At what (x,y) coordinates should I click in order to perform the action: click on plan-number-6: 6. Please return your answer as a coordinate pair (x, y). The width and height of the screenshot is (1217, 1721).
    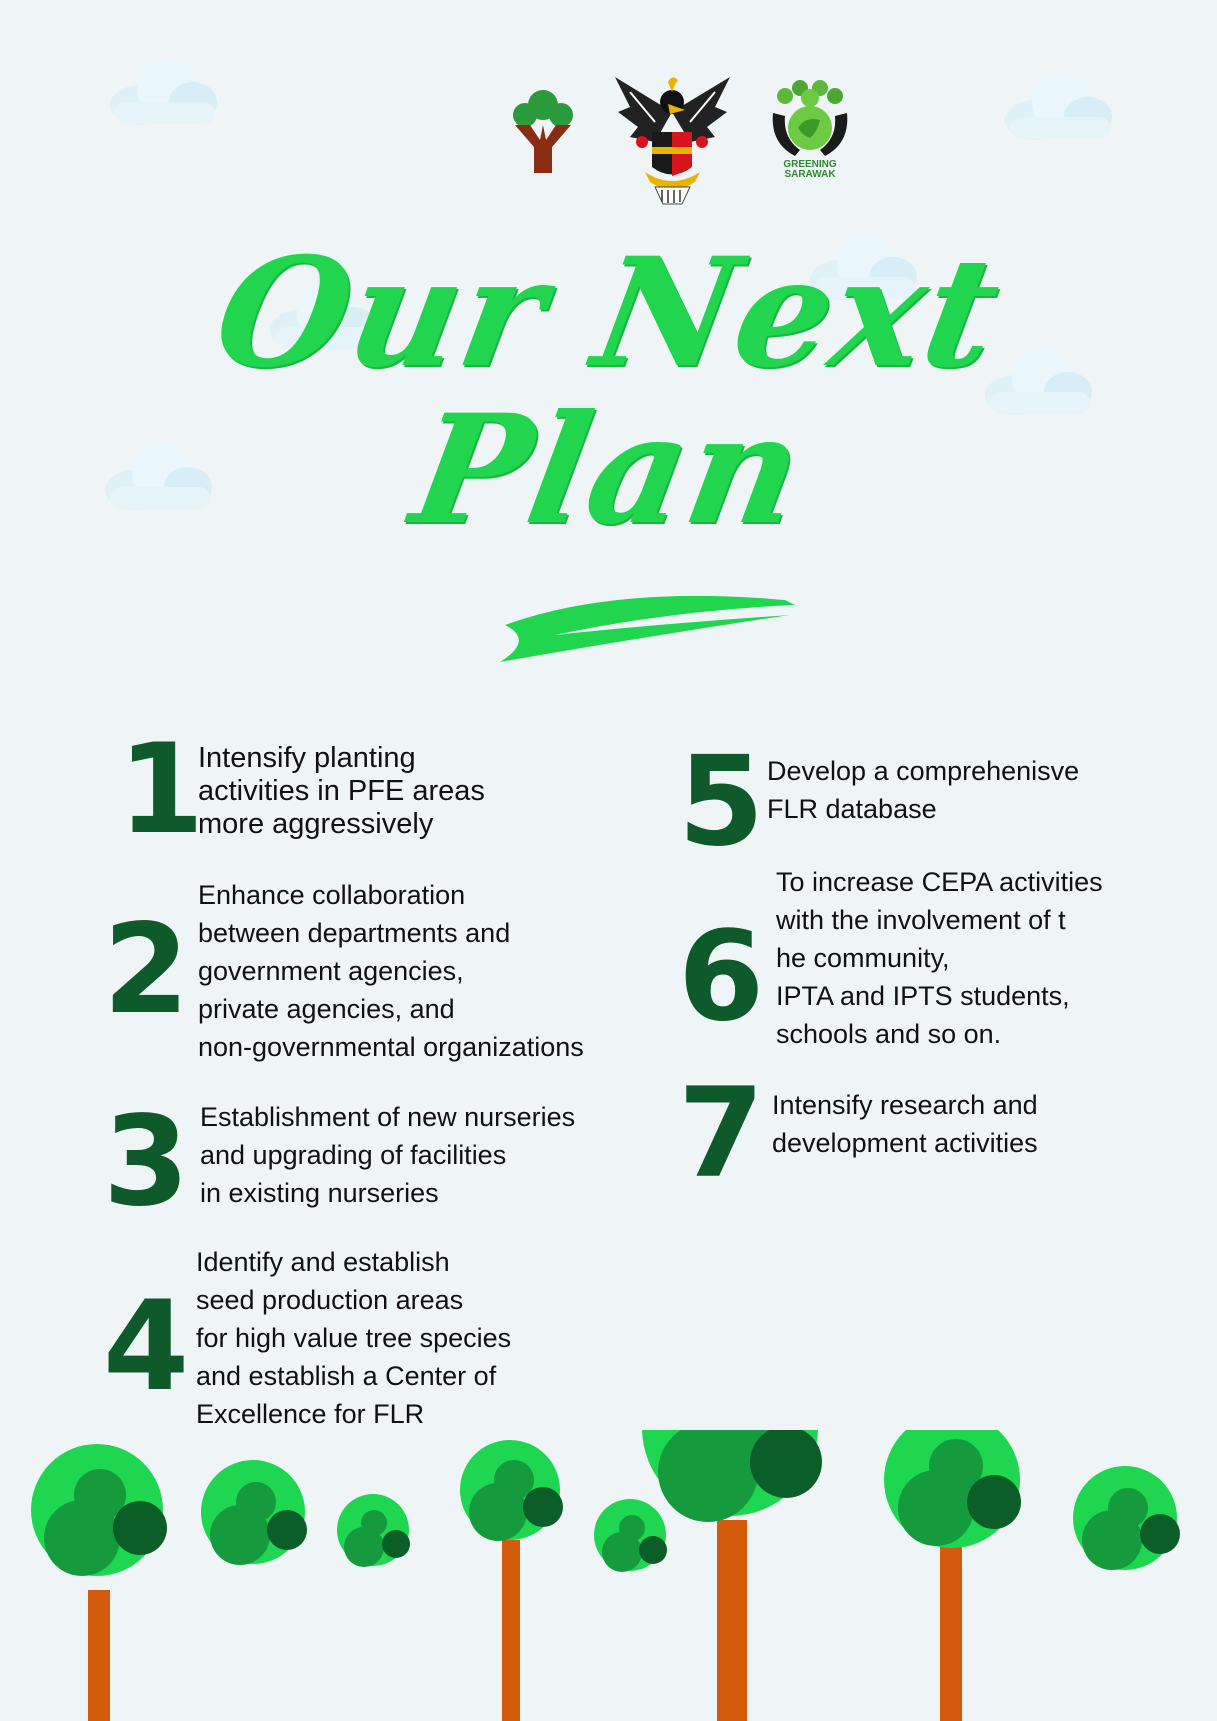
    Looking at the image, I should click on (721, 977).